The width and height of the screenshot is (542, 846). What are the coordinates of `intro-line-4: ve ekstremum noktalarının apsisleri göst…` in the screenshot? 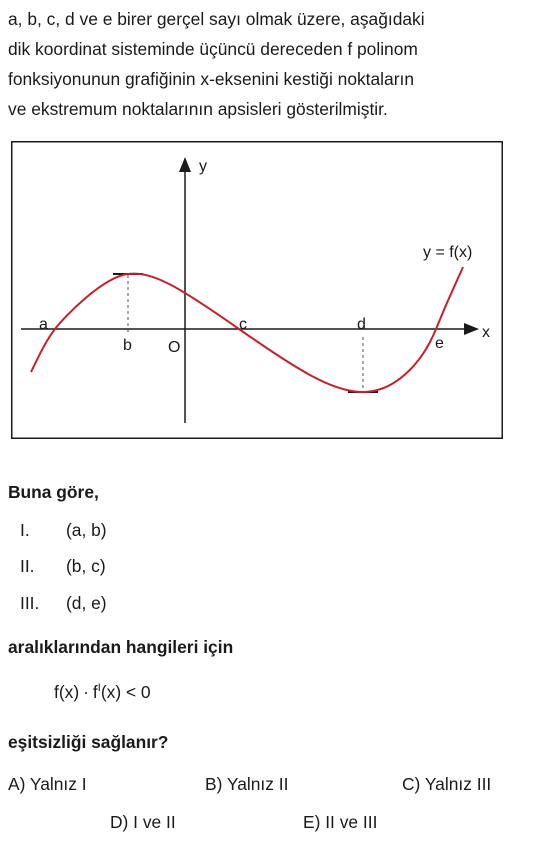 It's located at (198, 109).